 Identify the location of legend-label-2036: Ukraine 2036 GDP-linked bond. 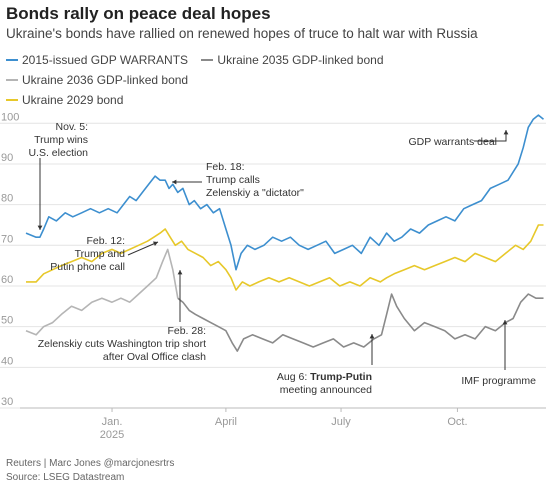
(105, 80).